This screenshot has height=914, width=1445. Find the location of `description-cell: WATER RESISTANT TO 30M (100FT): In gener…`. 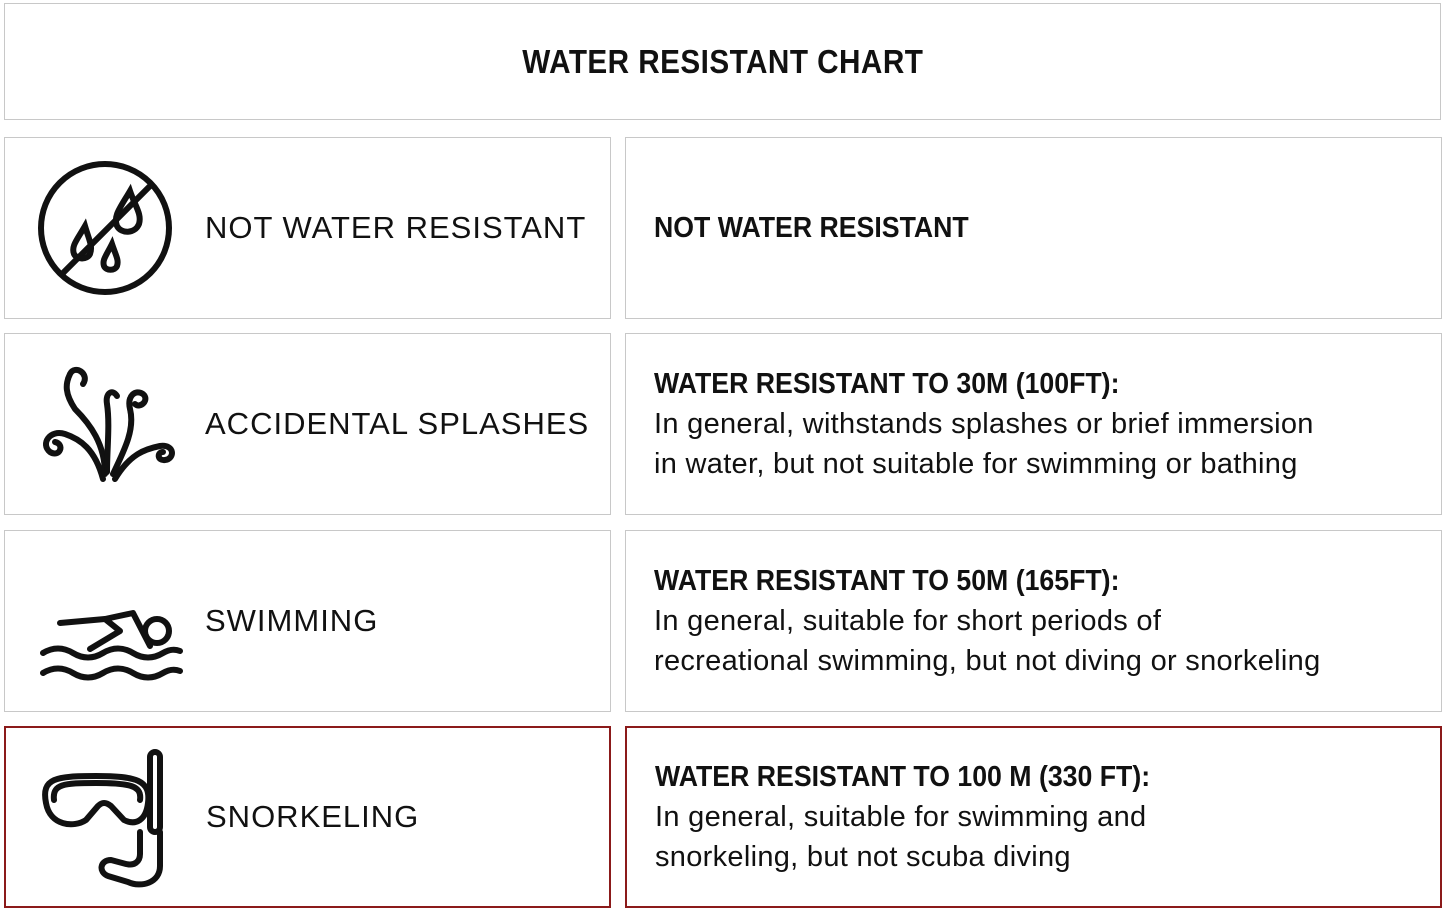

description-cell: WATER RESISTANT TO 30M (100FT): In gener… is located at coordinates (1033, 424).